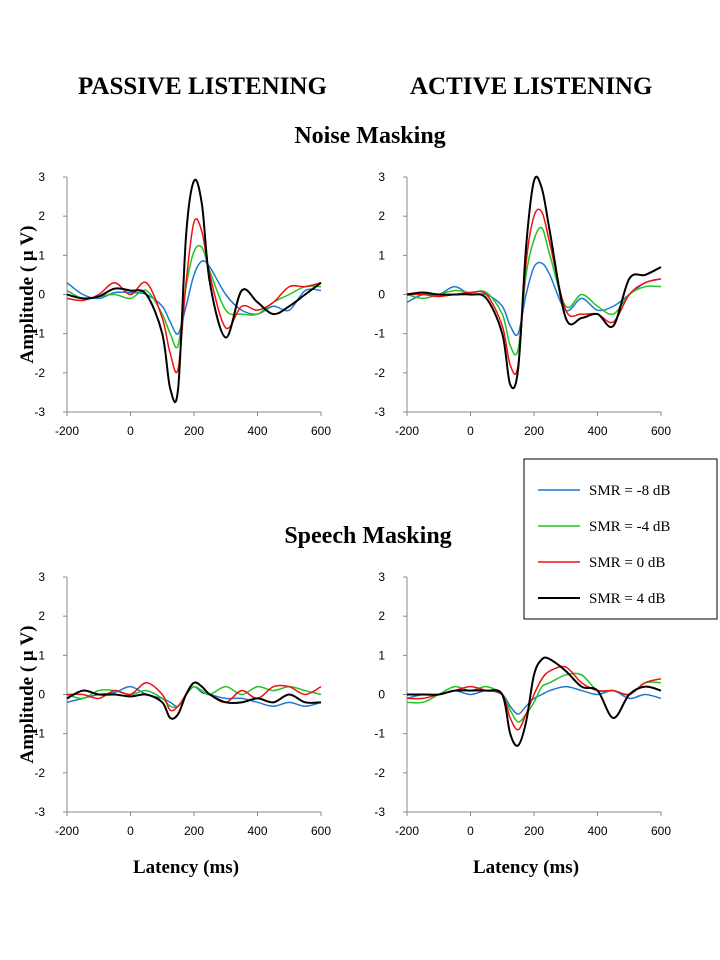 The image size is (720, 960). What do you see at coordinates (368, 536) in the screenshot?
I see `speech-masking-heading: Speech Masking` at bounding box center [368, 536].